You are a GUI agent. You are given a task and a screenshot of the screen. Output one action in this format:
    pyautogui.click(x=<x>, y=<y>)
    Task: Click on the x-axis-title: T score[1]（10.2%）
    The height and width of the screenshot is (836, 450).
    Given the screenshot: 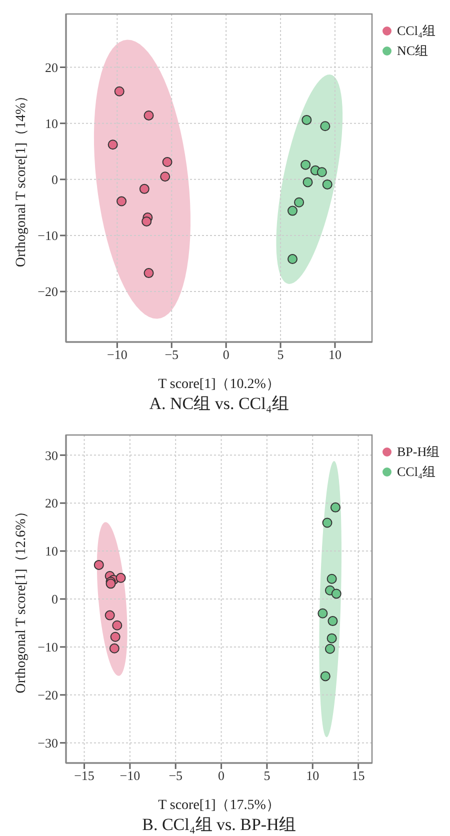 What is the action you would take?
    pyautogui.click(x=219, y=384)
    